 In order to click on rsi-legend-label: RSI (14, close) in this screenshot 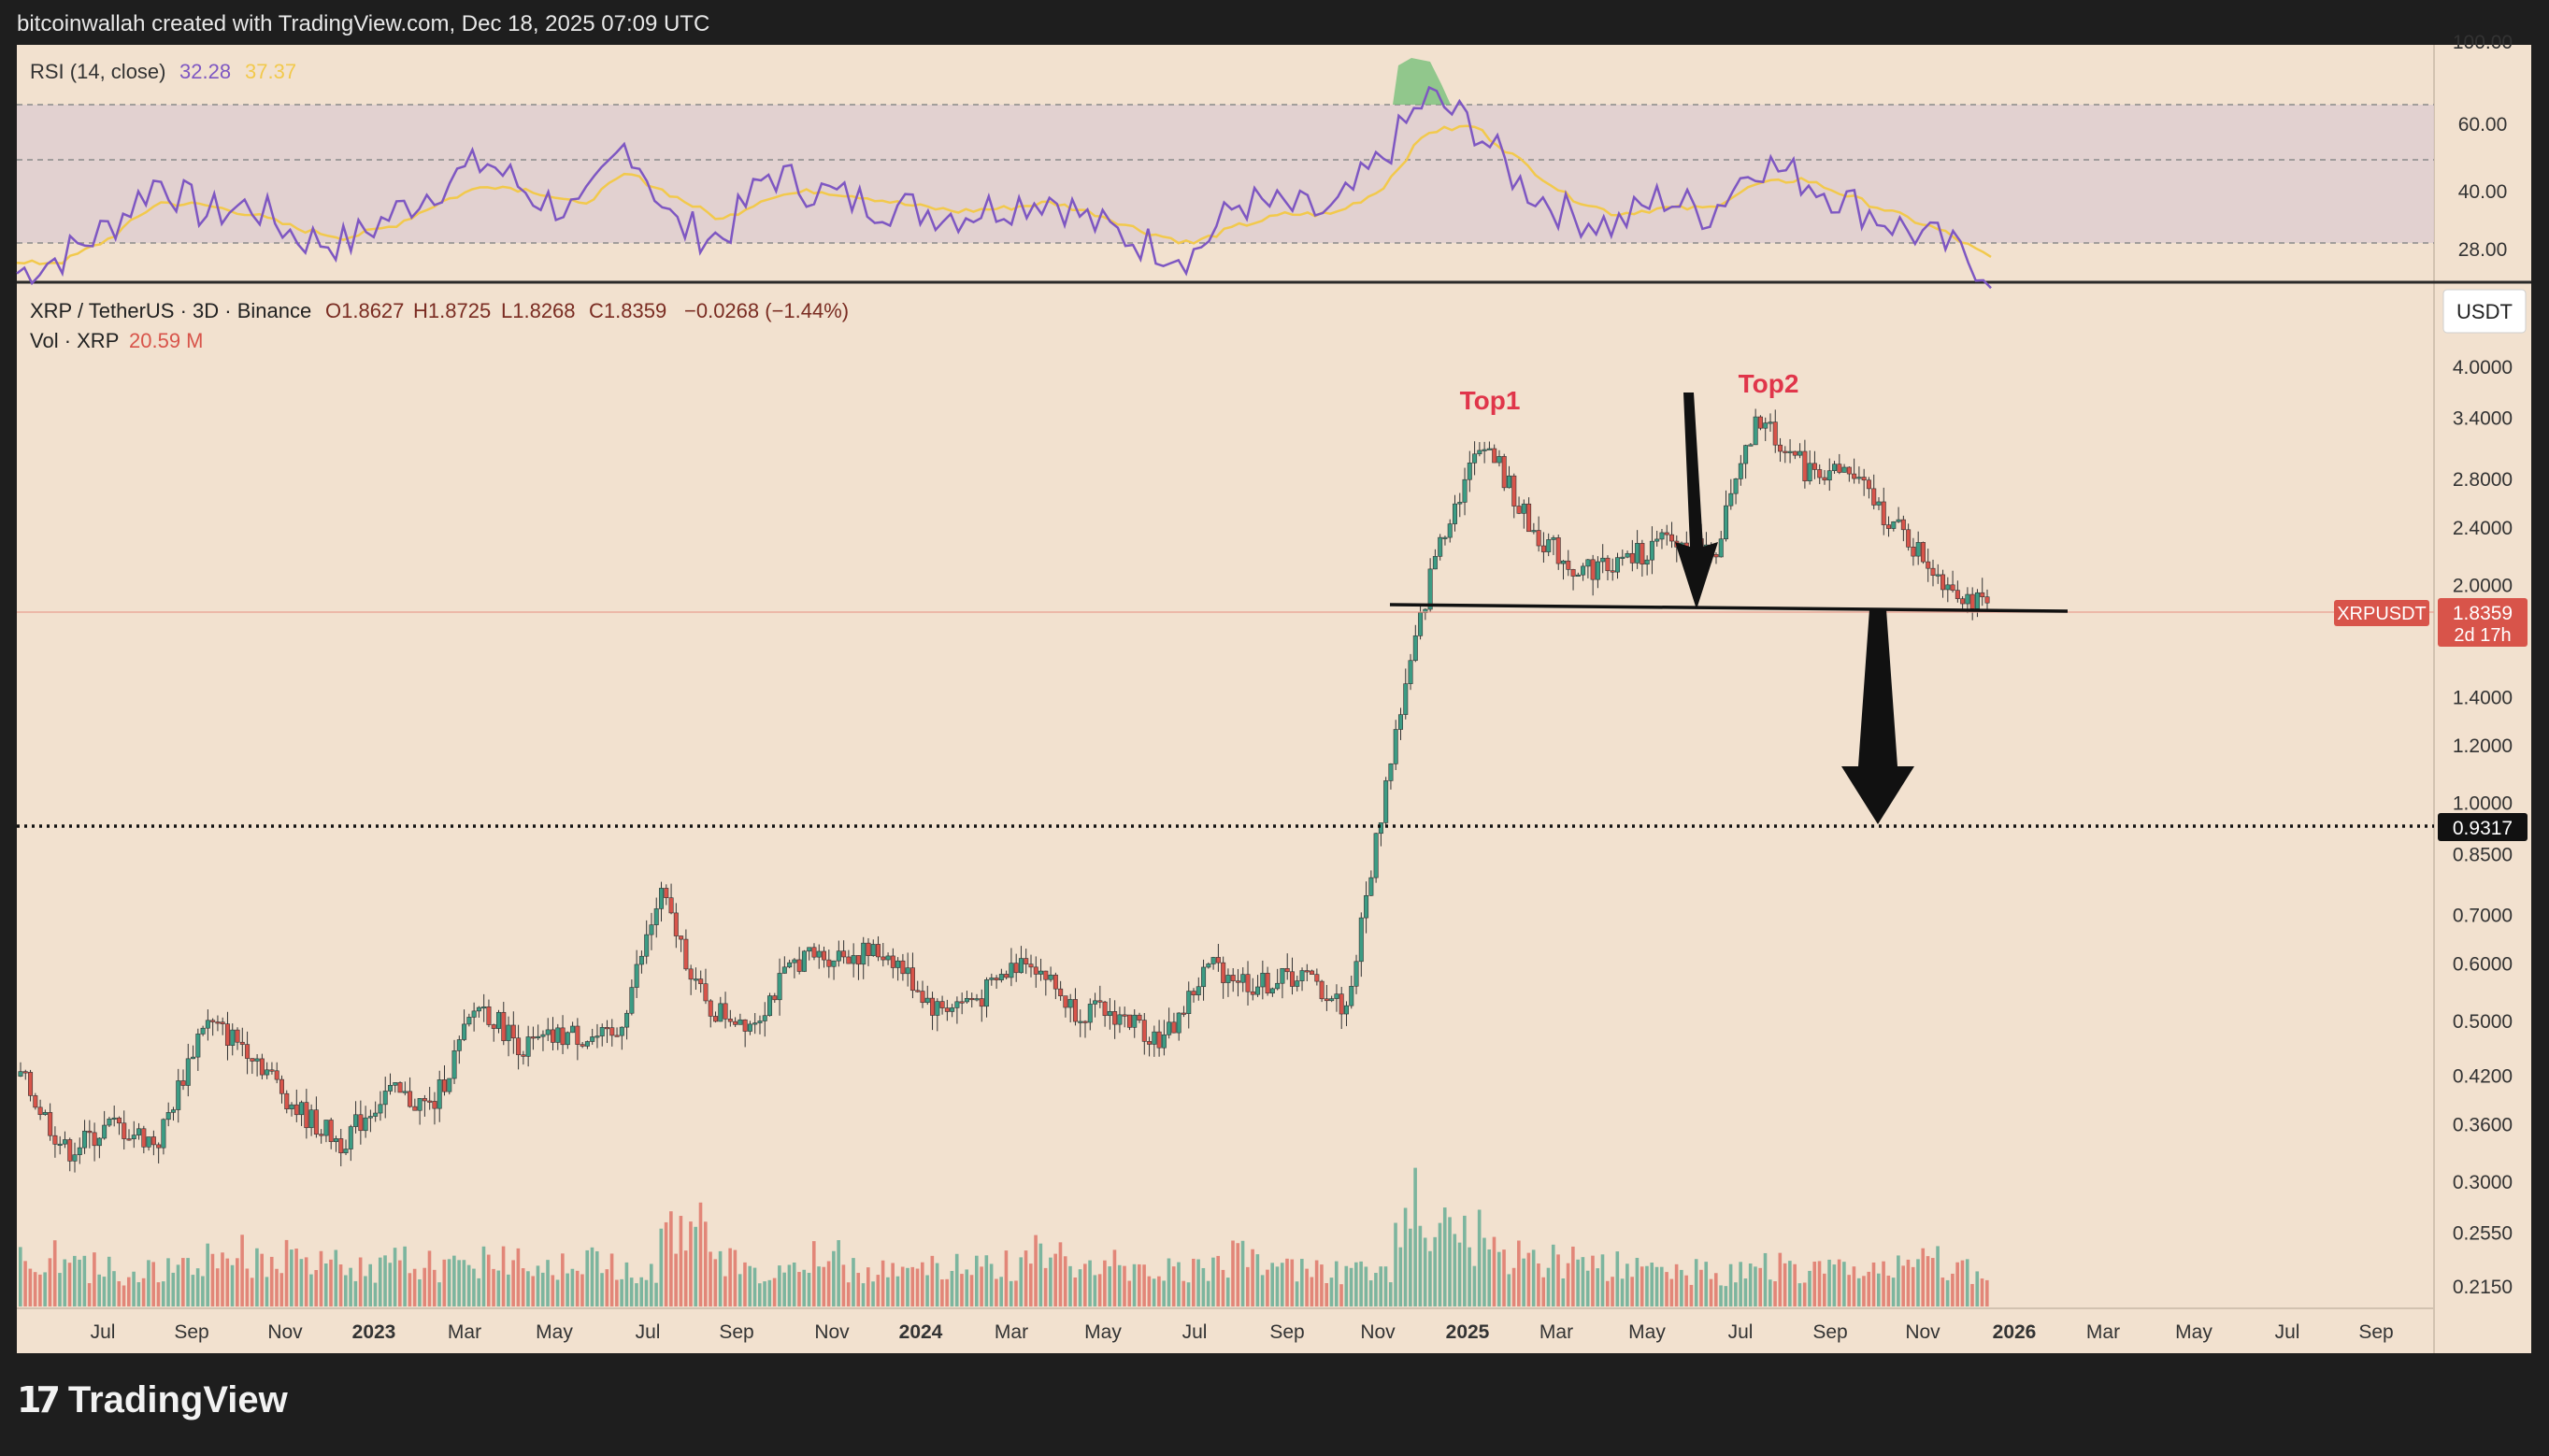, I will do `click(98, 71)`.